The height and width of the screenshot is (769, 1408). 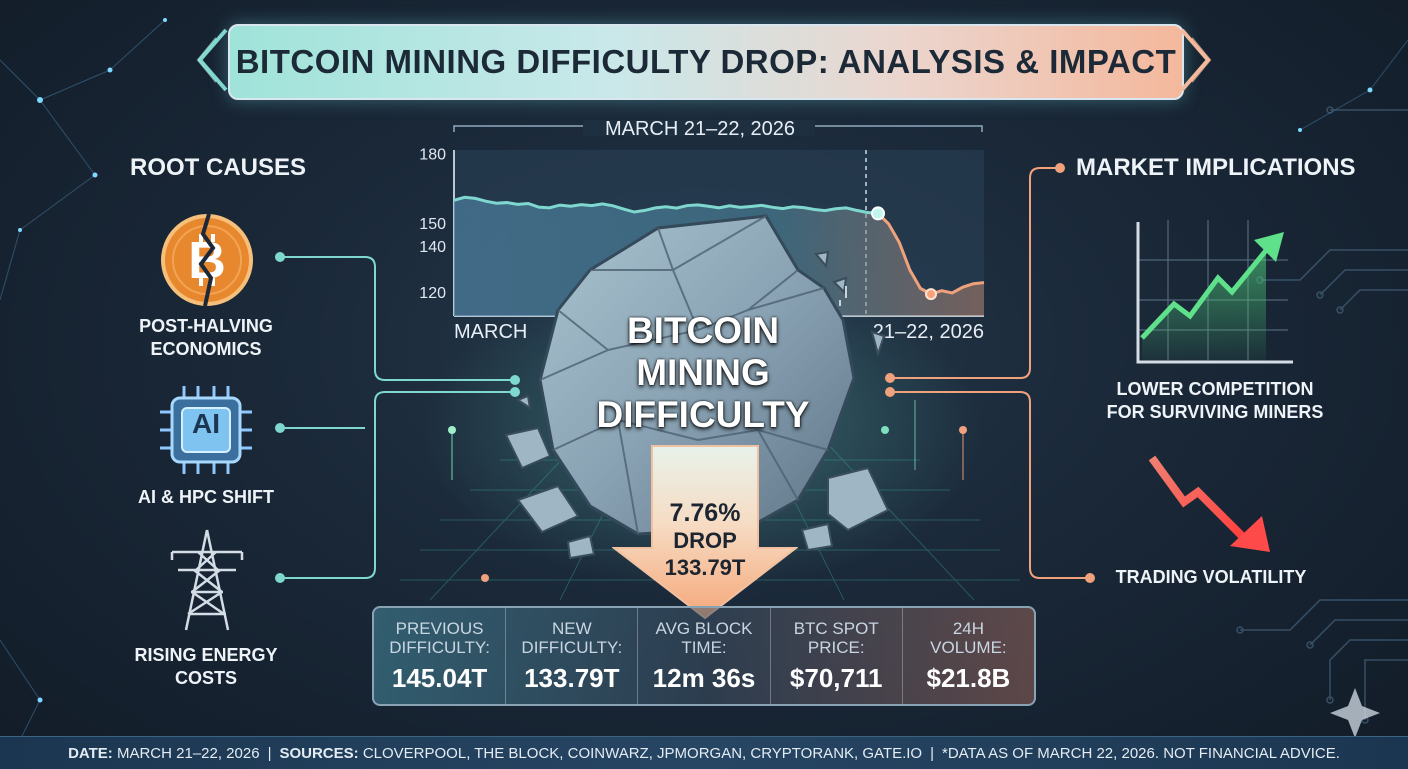 I want to click on drop-callout: 7.76% DROP 133.79T, so click(x=705, y=540).